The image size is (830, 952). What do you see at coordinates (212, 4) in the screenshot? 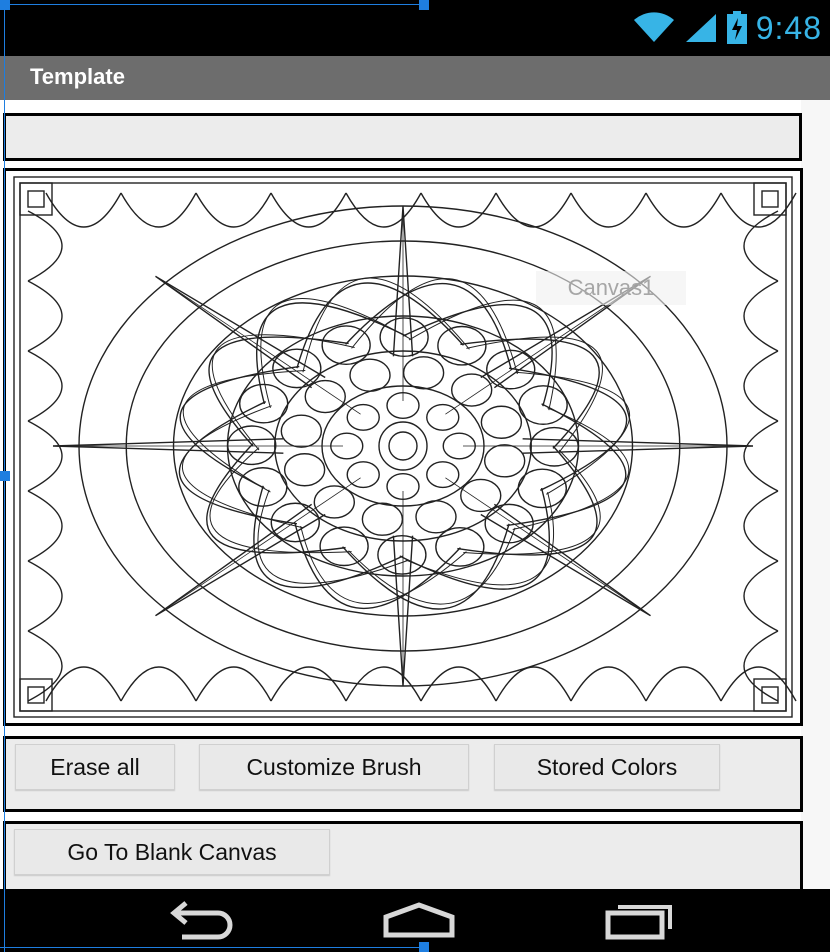
I see `selection-edge-top` at bounding box center [212, 4].